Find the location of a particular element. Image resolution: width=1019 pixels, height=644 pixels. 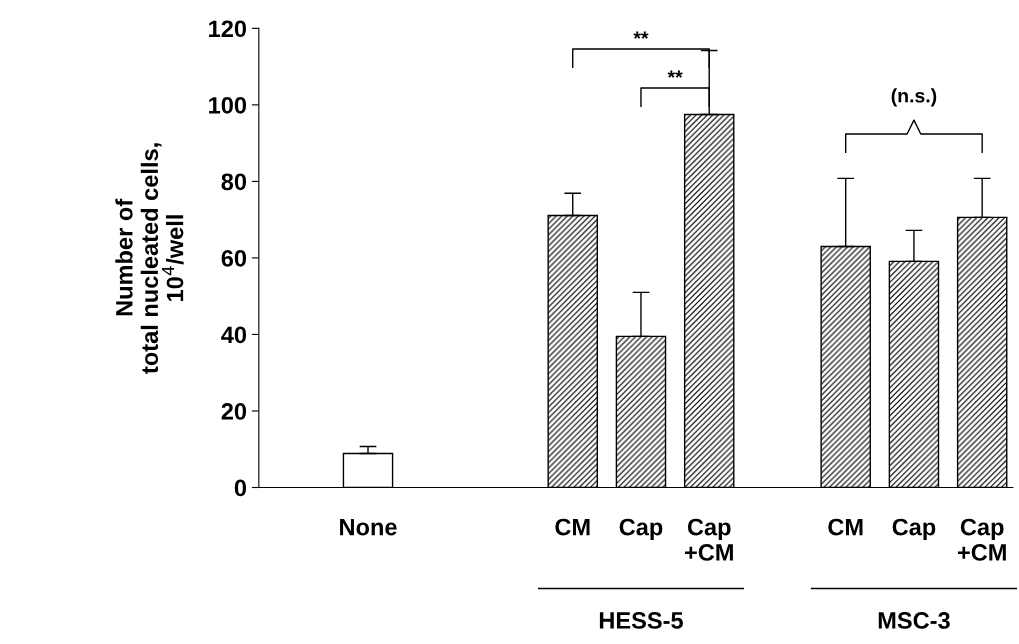

y-tick-label: 80 is located at coordinates (234, 182).